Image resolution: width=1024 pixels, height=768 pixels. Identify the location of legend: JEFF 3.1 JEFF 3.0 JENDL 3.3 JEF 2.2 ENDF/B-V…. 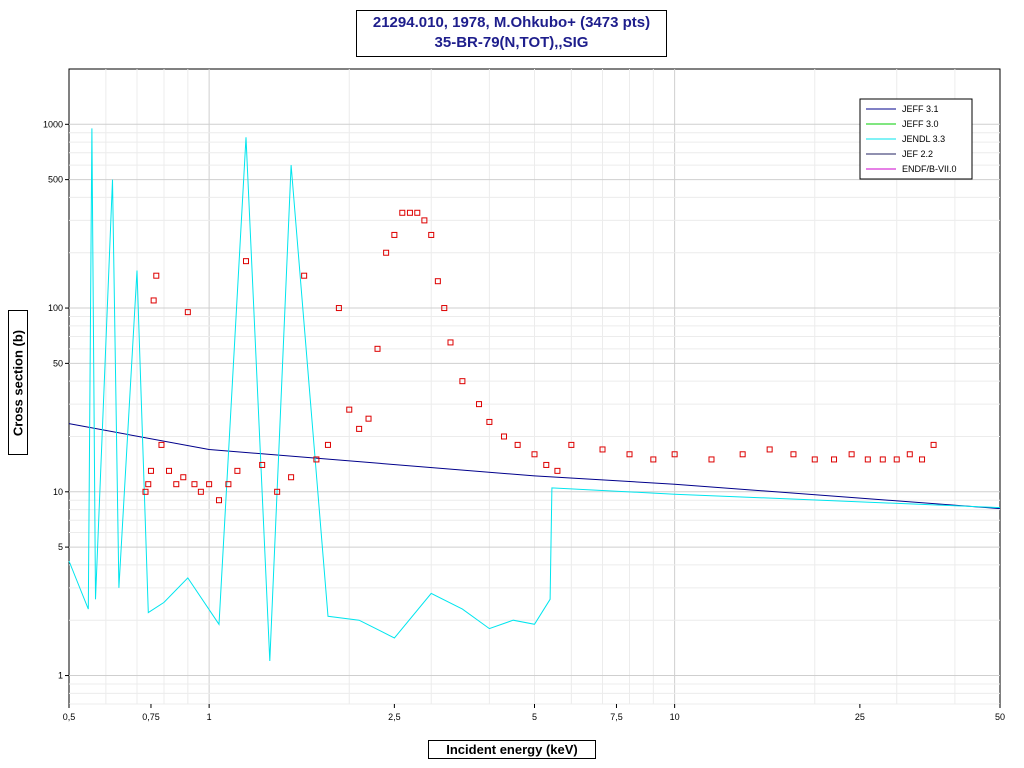
(916, 139).